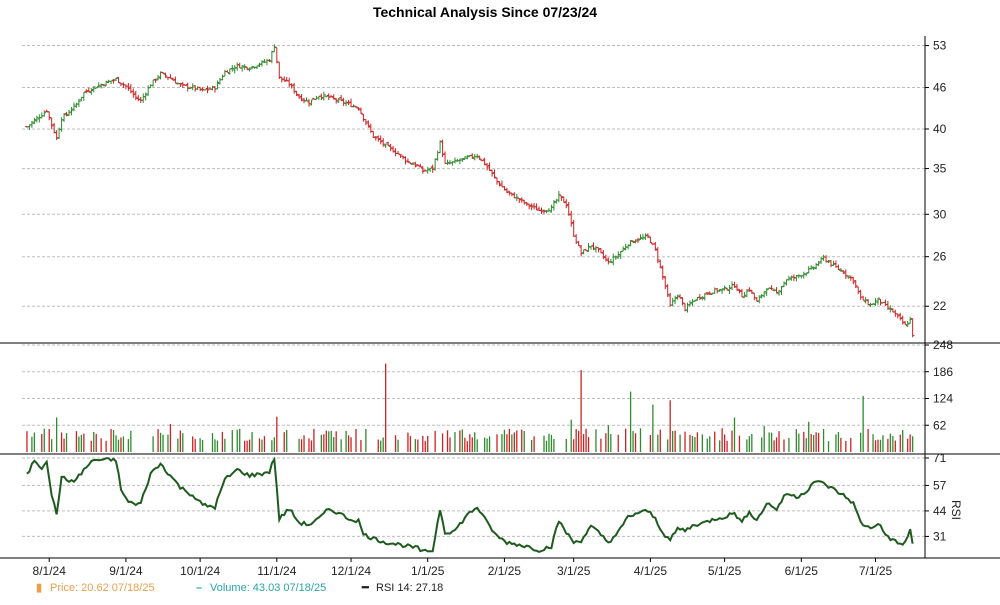 Image resolution: width=1000 pixels, height=605 pixels. I want to click on price-tick-label: 26, so click(940, 257).